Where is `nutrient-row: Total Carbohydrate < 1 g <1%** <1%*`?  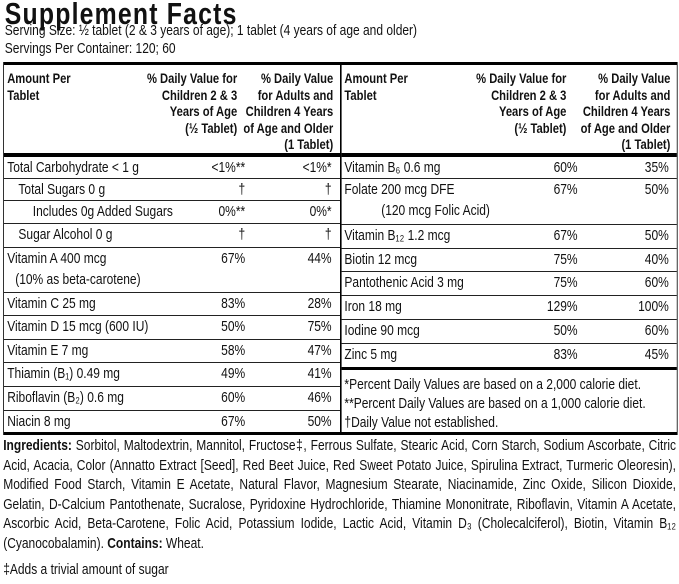
nutrient-row: Total Carbohydrate < 1 g <1%** <1%* is located at coordinates (172, 168).